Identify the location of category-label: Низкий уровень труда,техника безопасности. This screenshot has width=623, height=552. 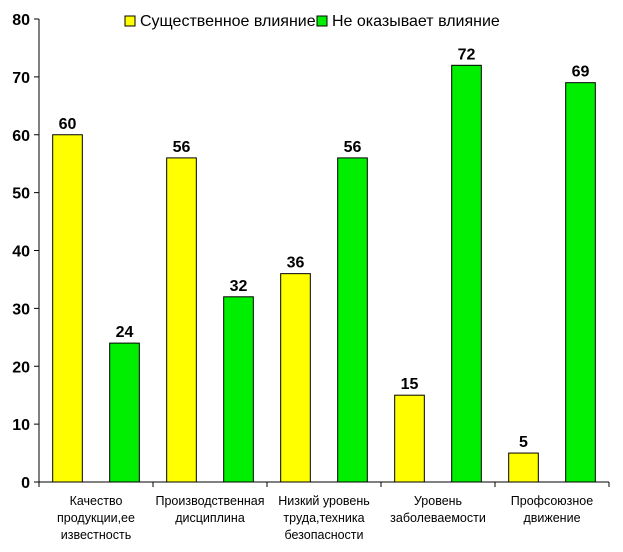
(324, 518).